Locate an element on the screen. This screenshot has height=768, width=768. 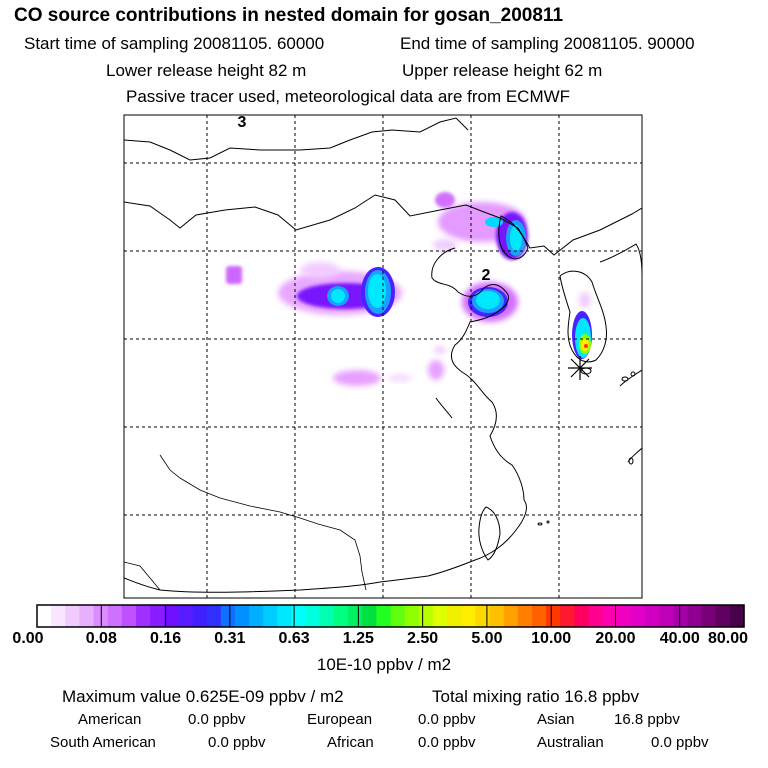
korea-plume is located at coordinates (582, 325).